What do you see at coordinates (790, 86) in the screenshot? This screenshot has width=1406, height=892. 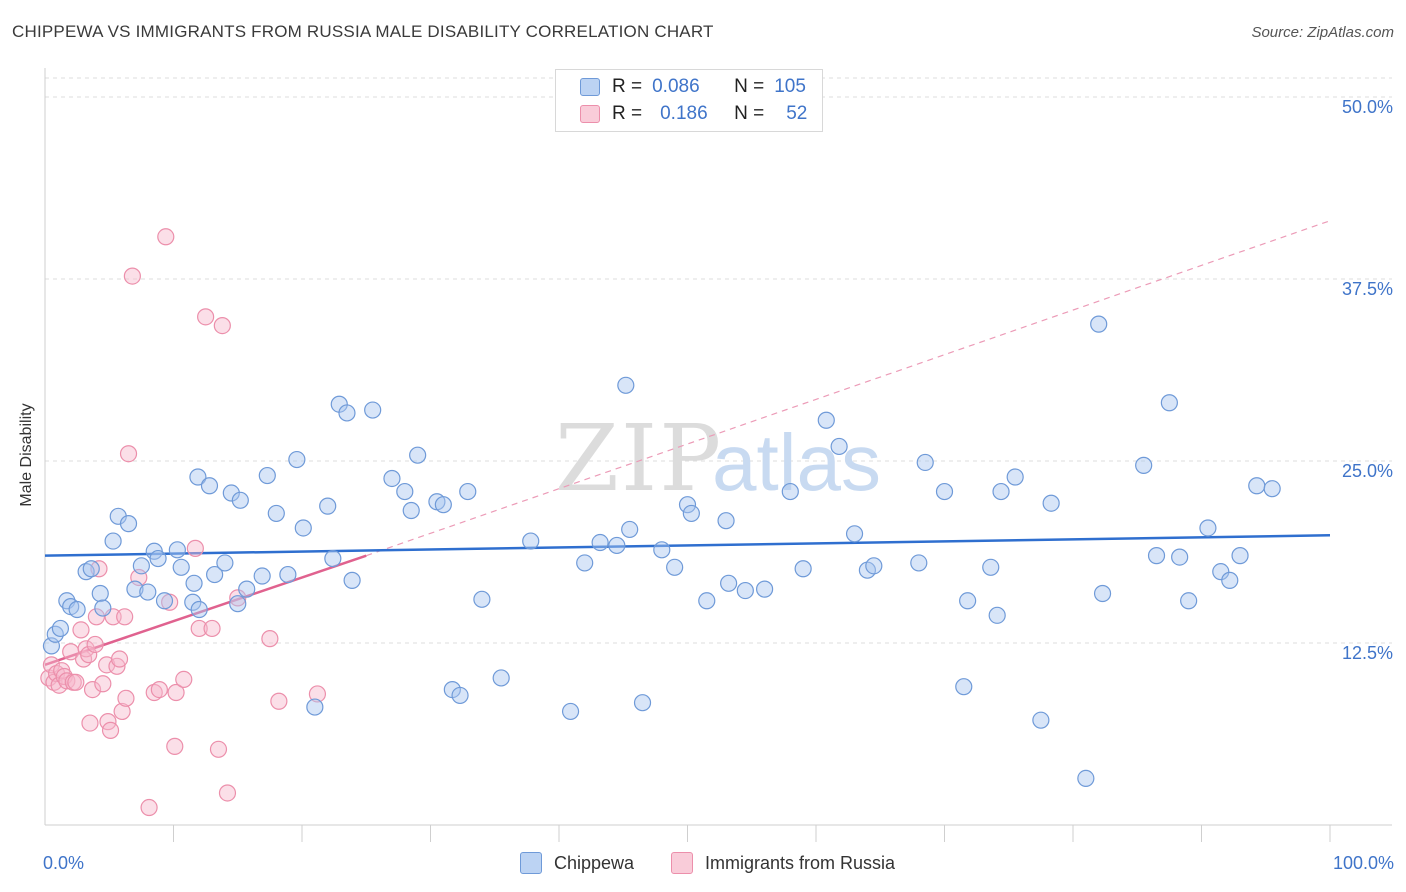 I see `n-value: 105` at bounding box center [790, 86].